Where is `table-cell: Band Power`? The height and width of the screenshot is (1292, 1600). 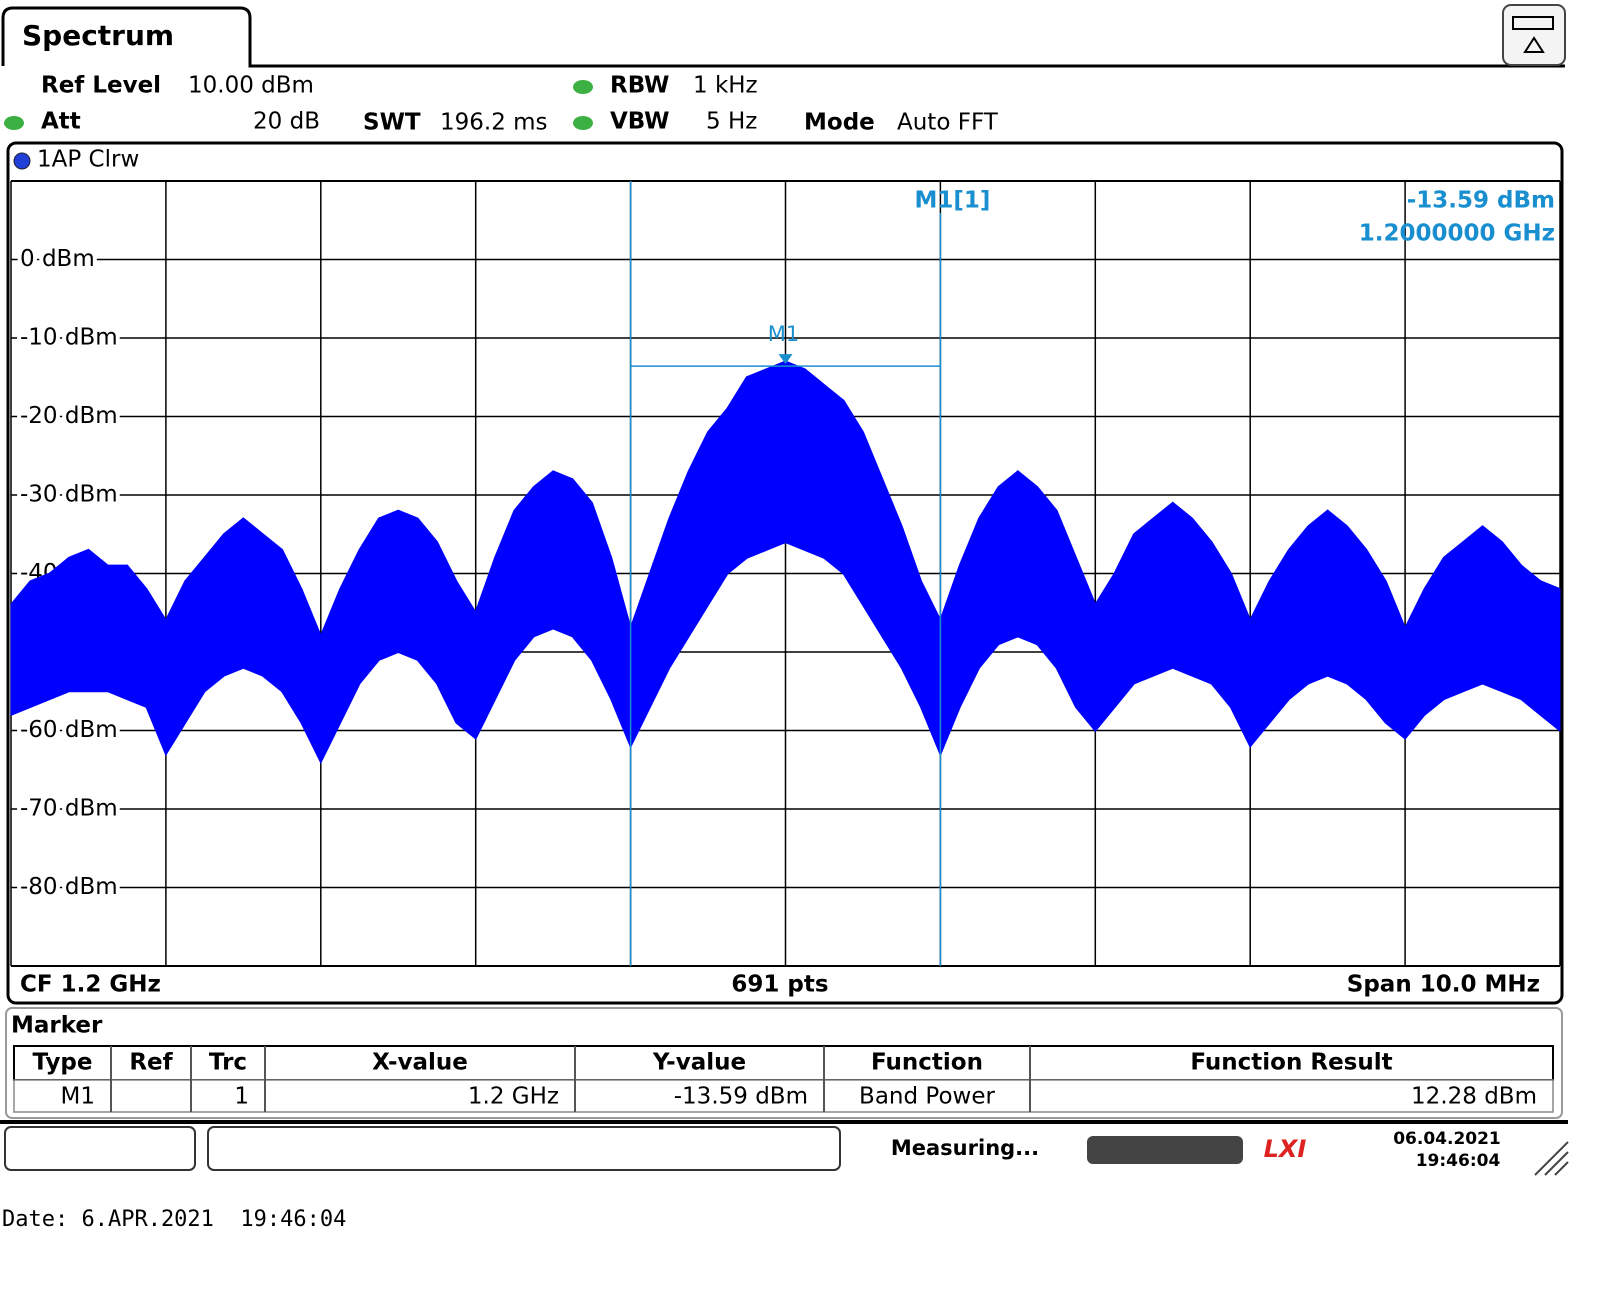 table-cell: Band Power is located at coordinates (927, 1097).